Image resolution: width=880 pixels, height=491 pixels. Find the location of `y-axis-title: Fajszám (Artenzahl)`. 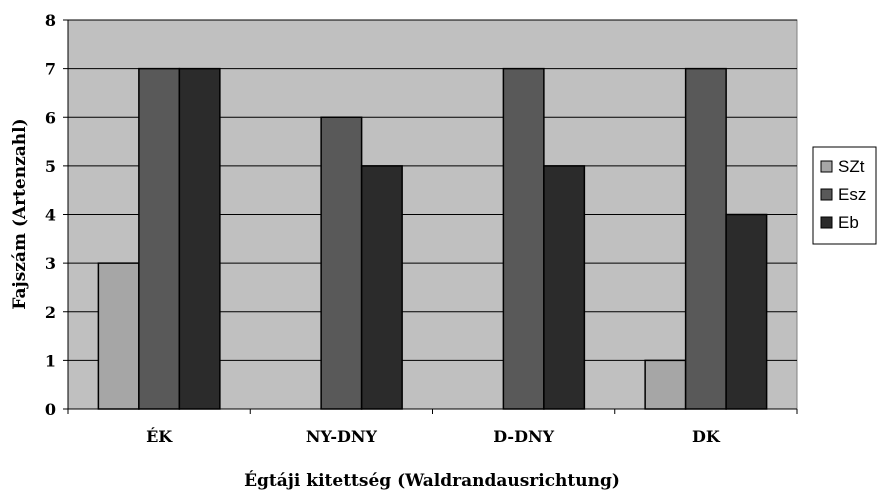

y-axis-title: Fajszám (Artenzahl) is located at coordinates (20, 213).